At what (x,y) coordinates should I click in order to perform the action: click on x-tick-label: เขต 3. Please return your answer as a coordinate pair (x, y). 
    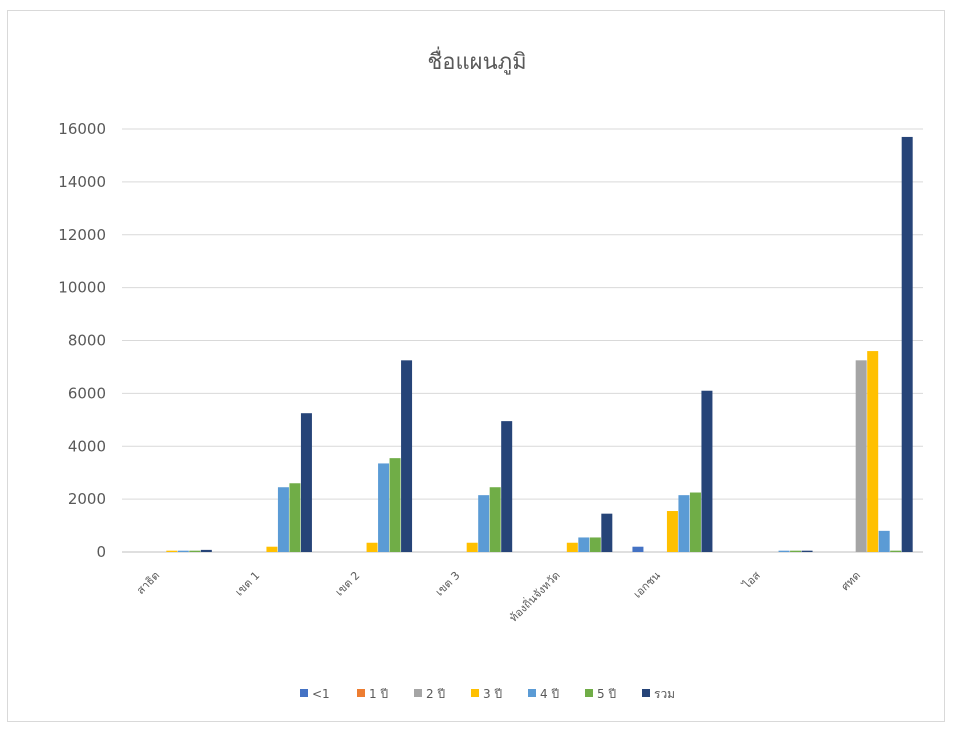
    Looking at the image, I should click on (448, 584).